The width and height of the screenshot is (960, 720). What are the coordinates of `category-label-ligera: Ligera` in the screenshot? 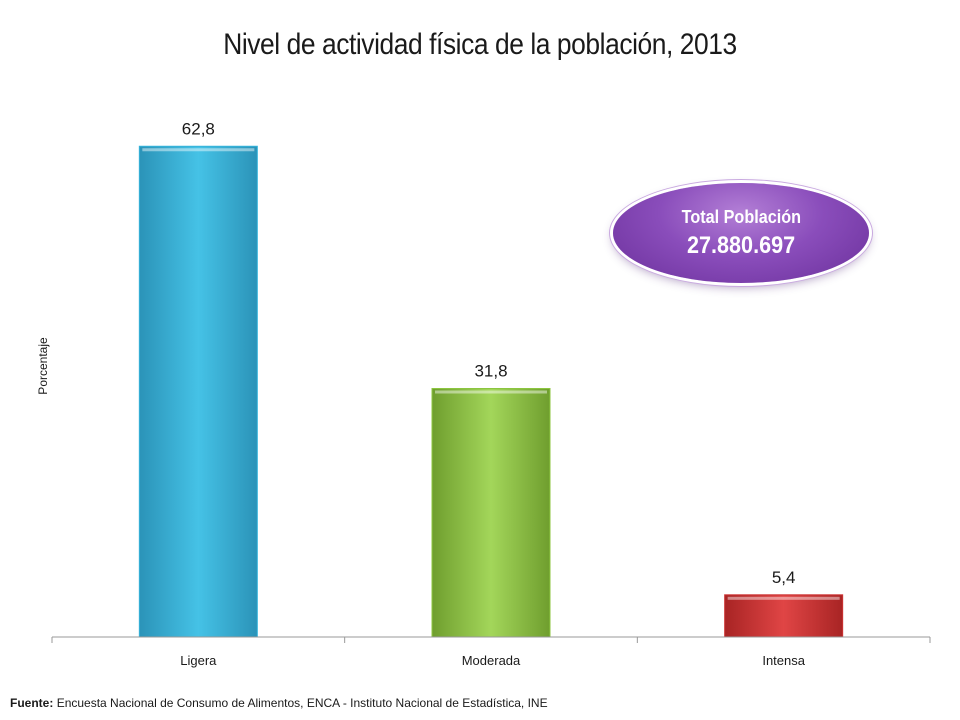 It's located at (198, 660).